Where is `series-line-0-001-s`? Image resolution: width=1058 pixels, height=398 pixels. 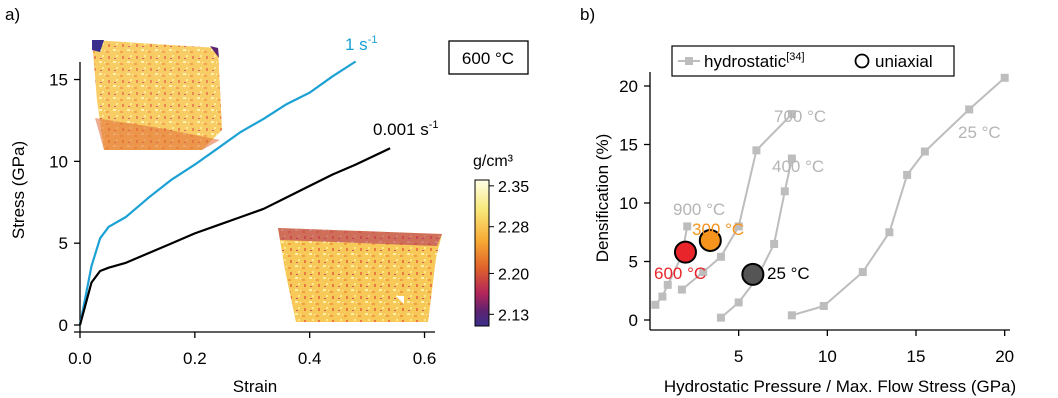
series-line-0-001-s is located at coordinates (234, 236).